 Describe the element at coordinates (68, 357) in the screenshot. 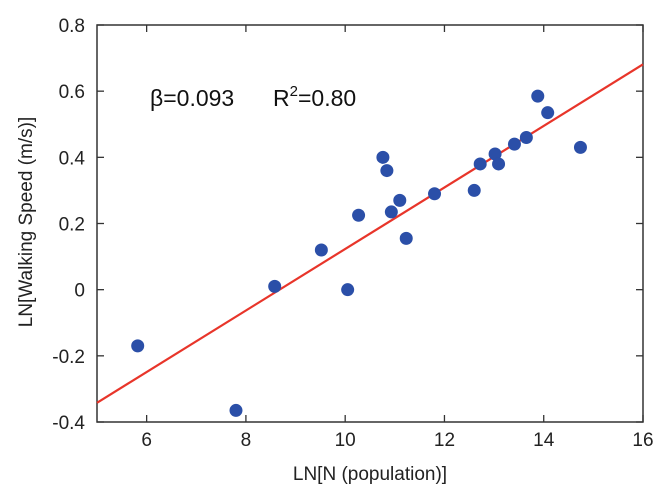

I see `y-tick-label: -0.2` at that location.